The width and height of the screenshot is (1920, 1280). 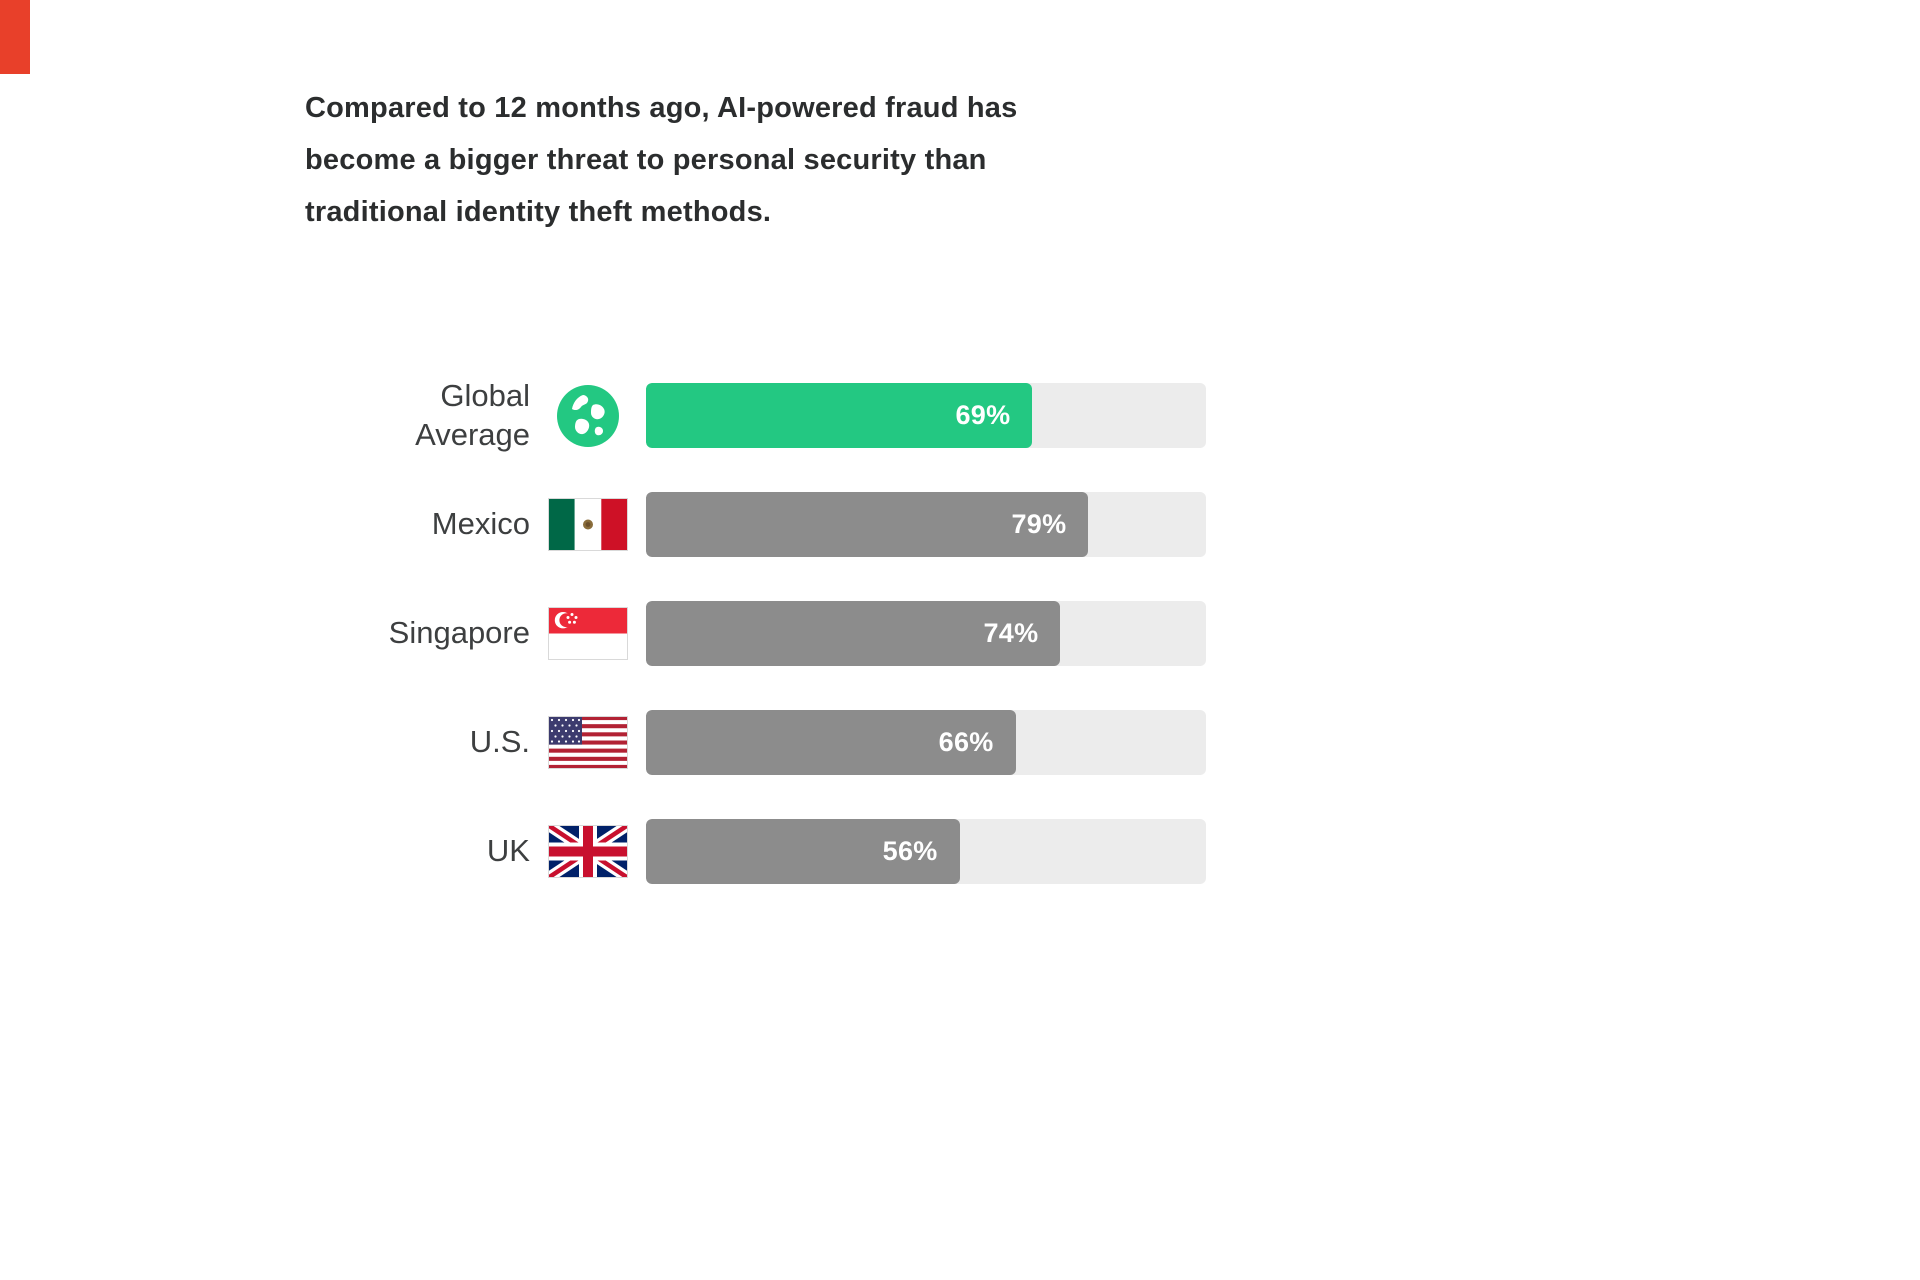 I want to click on row-label: Mexico, so click(x=480, y=524).